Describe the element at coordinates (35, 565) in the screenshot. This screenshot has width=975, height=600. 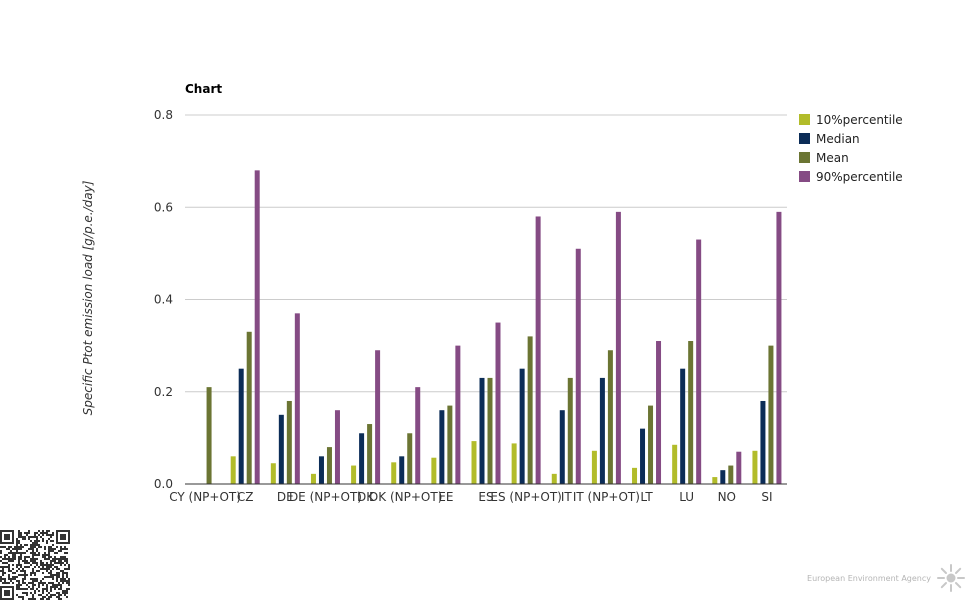
I see `qr-code-icon` at that location.